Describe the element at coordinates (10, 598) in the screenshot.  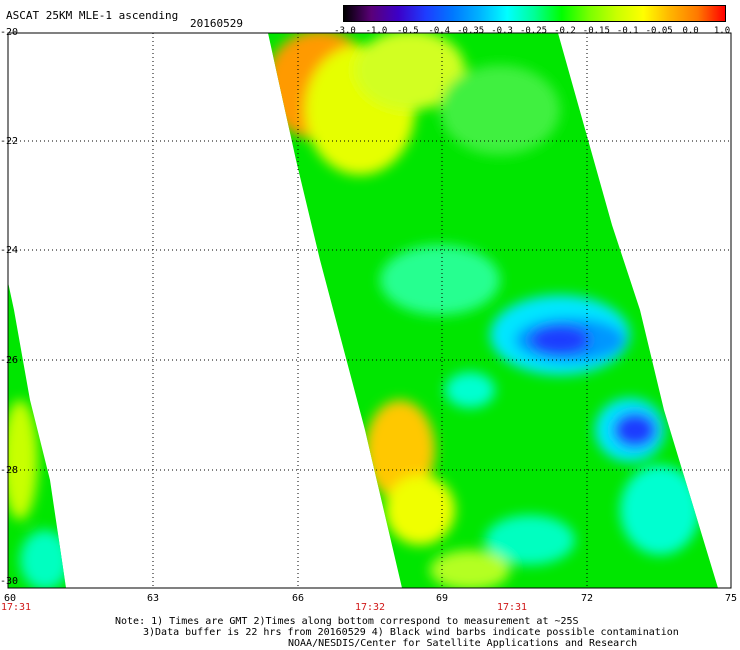
I see `lon-label: 60` at that location.